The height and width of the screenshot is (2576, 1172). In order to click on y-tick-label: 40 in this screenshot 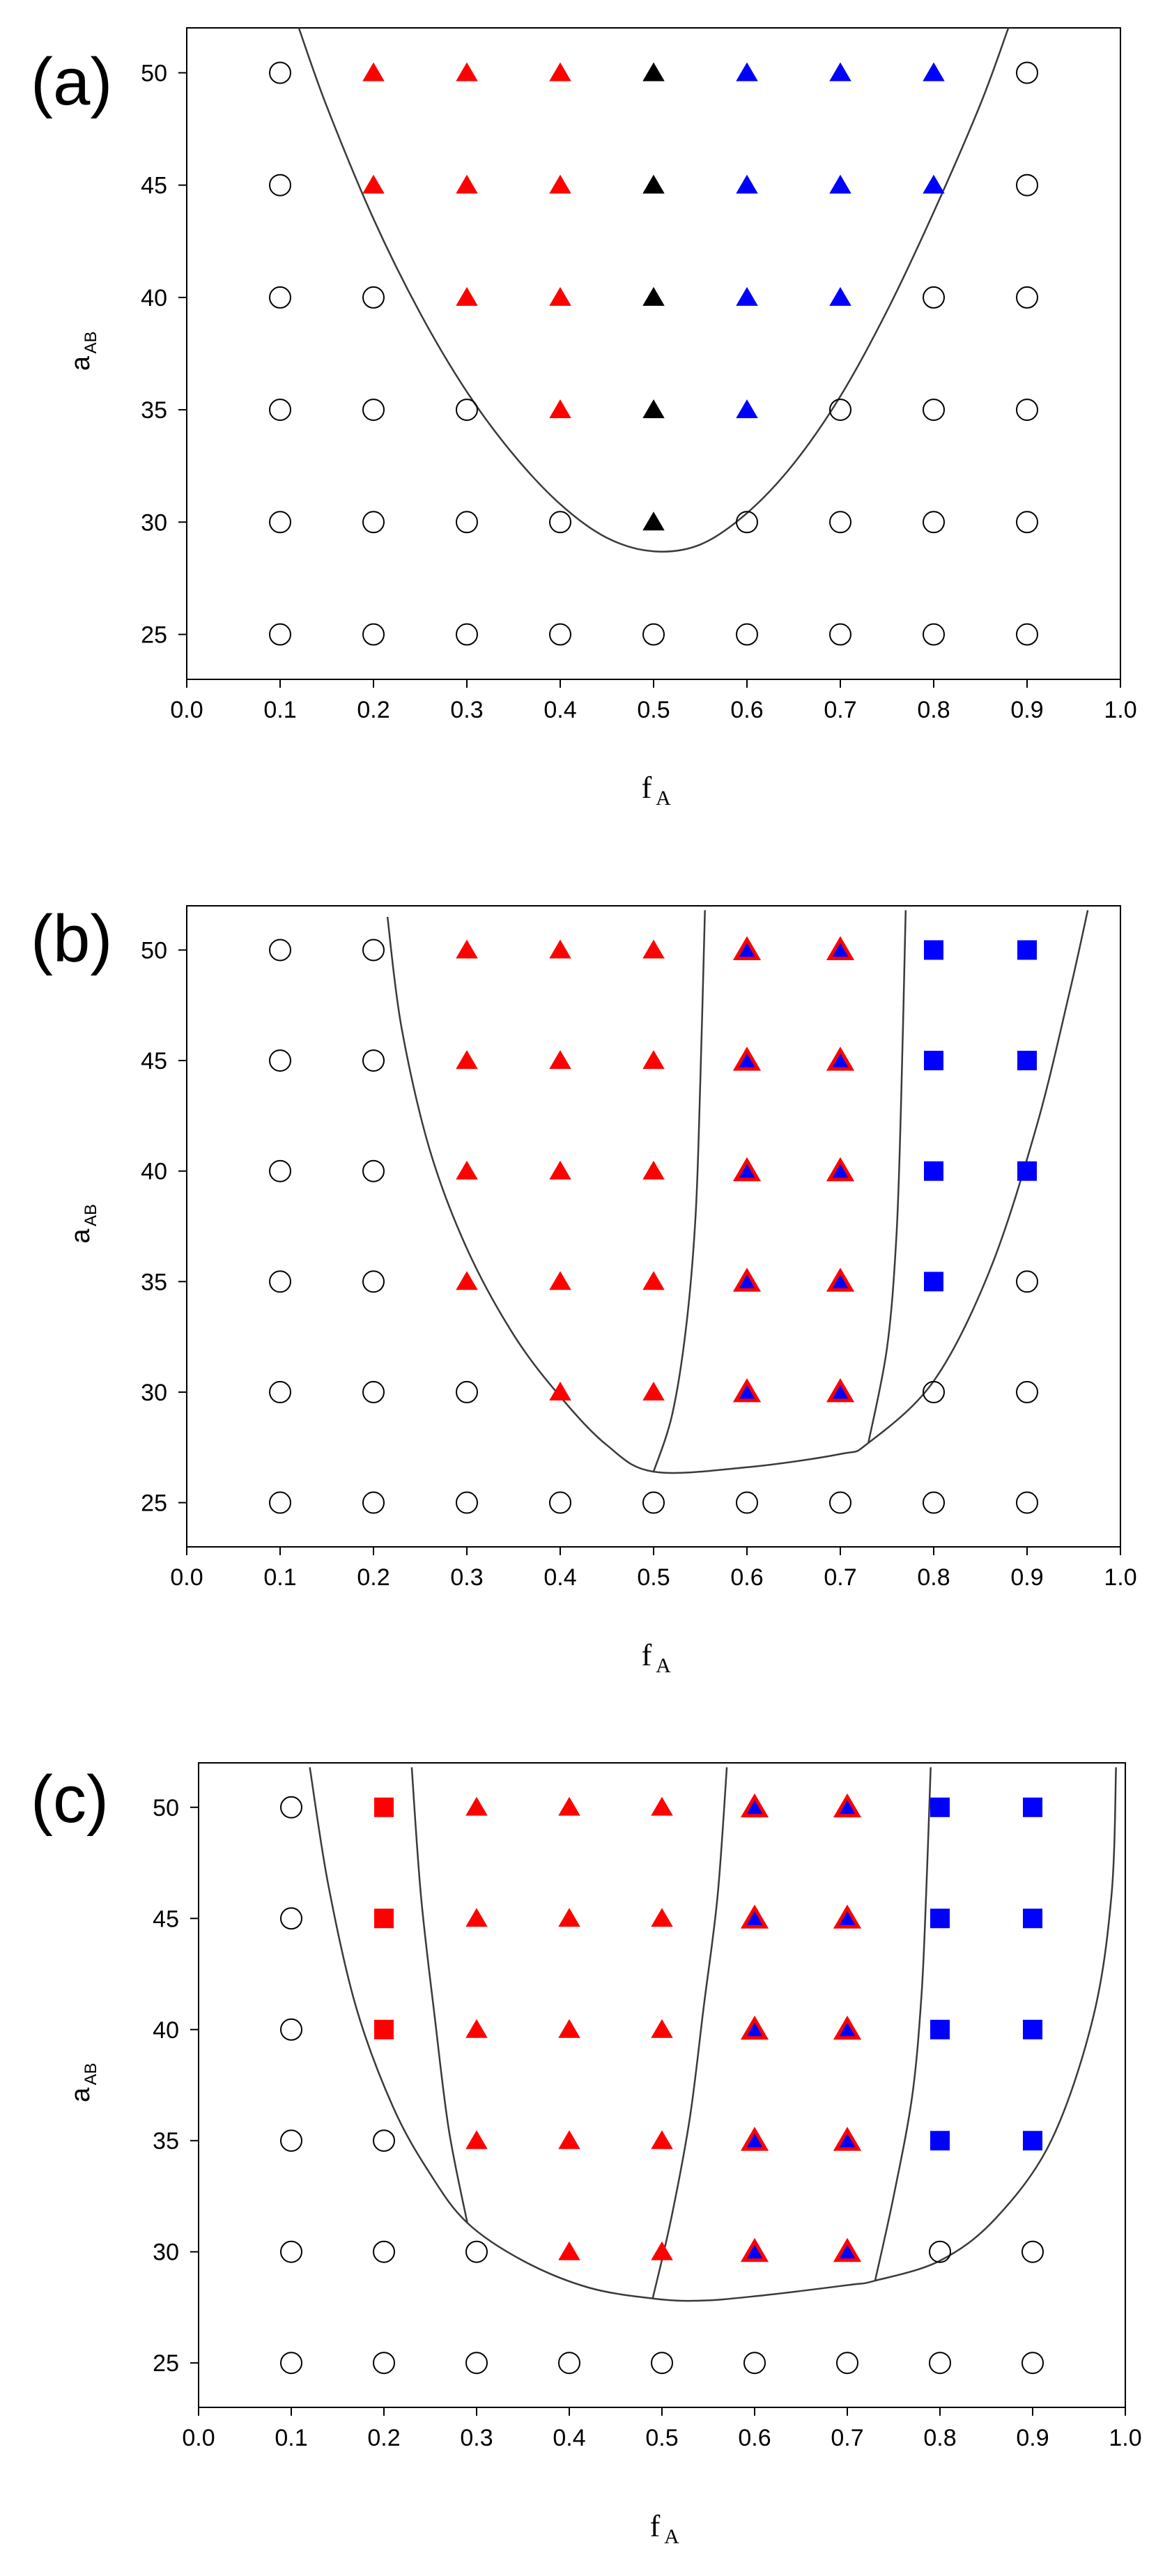, I will do `click(154, 1172)`.